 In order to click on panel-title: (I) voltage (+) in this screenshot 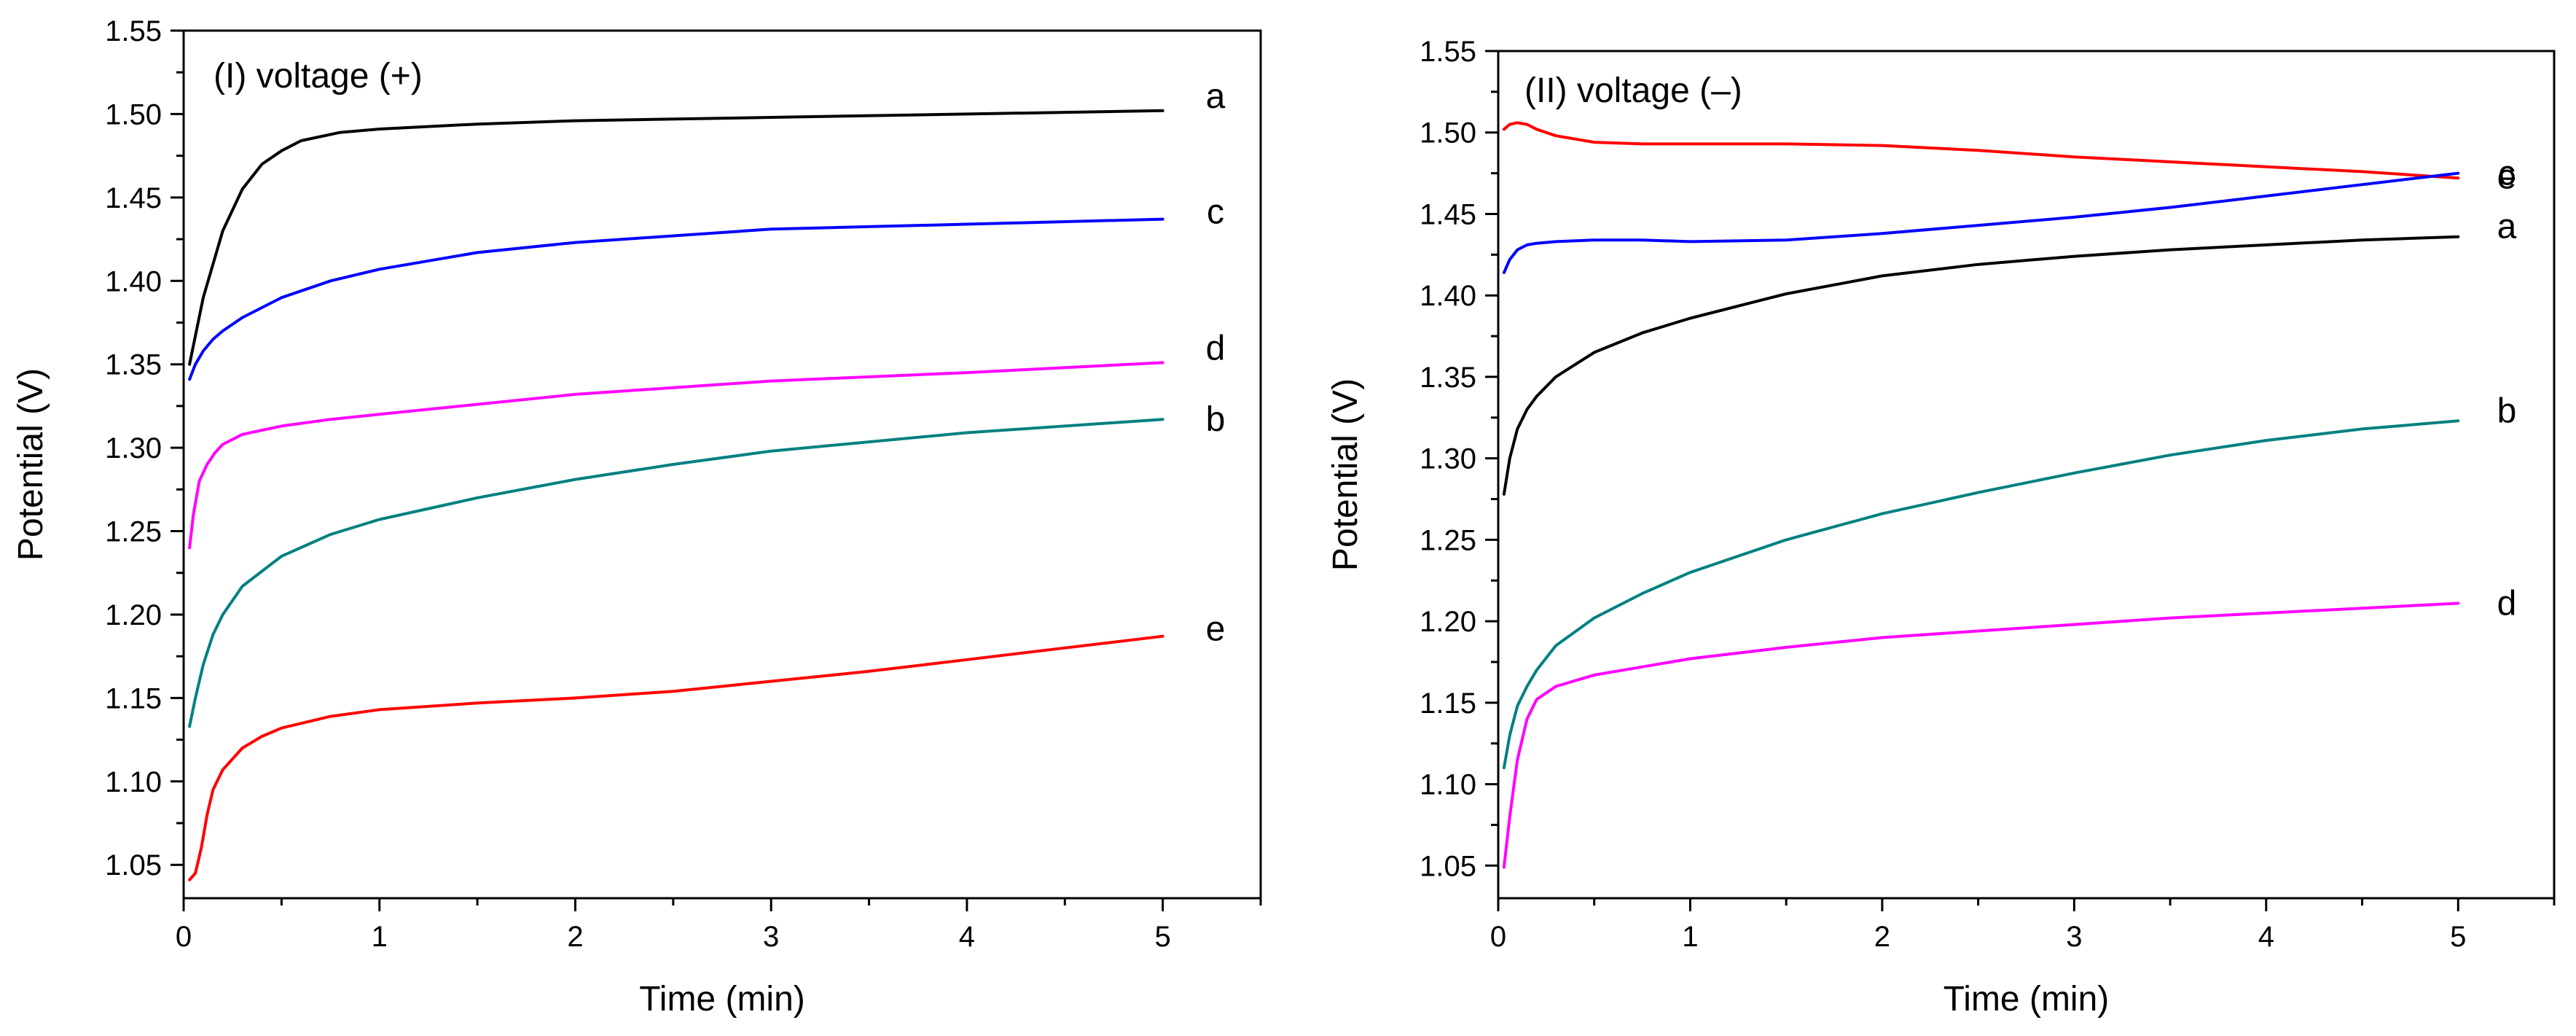, I will do `click(318, 76)`.